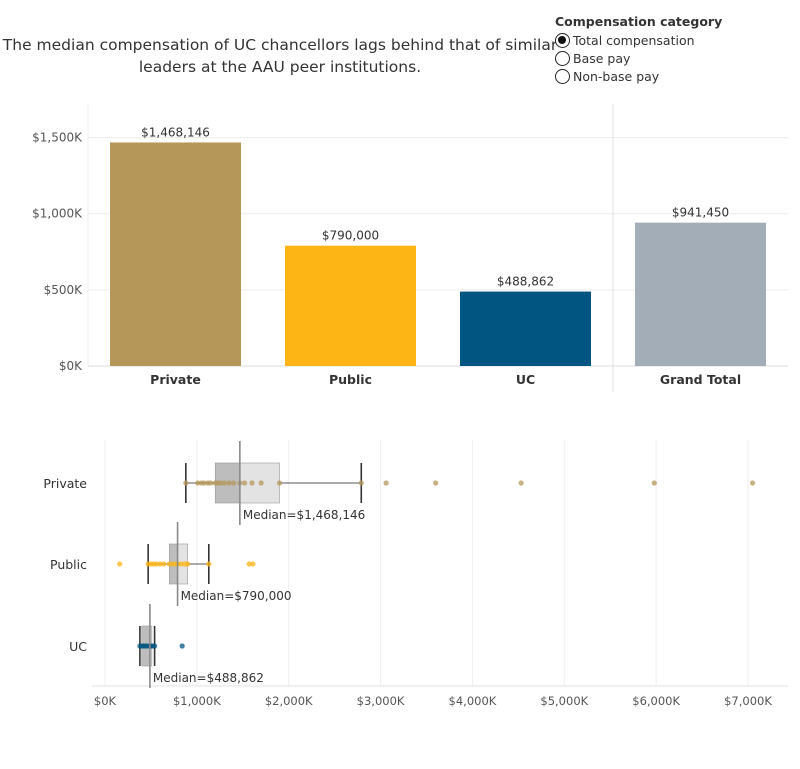 This screenshot has height=769, width=800. What do you see at coordinates (525, 328) in the screenshot?
I see `bar-uc` at bounding box center [525, 328].